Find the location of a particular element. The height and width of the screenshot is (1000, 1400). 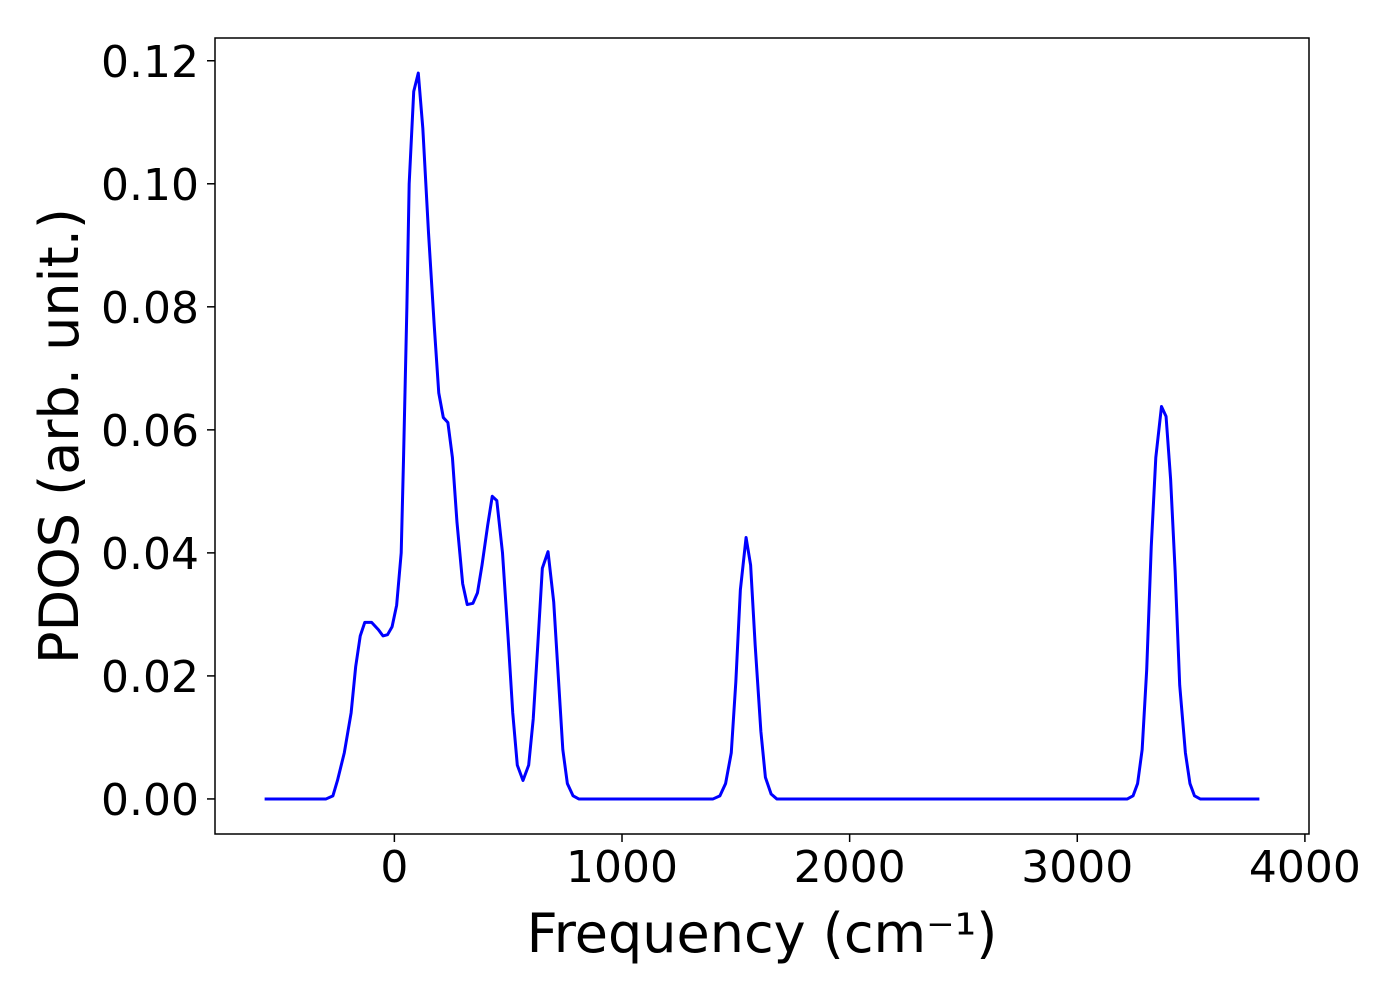

y-tick-label: 0.02 is located at coordinates (150, 677).